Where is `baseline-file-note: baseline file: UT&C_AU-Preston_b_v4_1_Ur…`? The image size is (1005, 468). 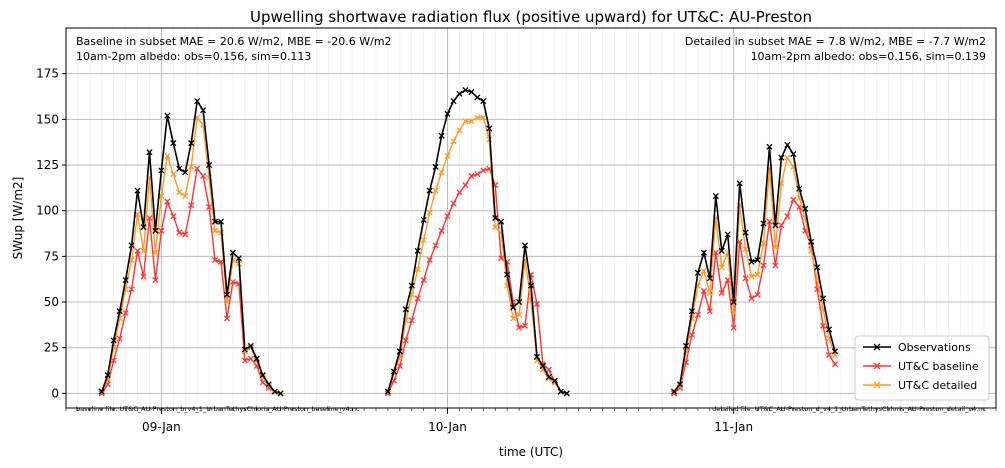 baseline-file-note: baseline file: UT&C_AU-Preston_b_v4_1_Ur… is located at coordinates (218, 409).